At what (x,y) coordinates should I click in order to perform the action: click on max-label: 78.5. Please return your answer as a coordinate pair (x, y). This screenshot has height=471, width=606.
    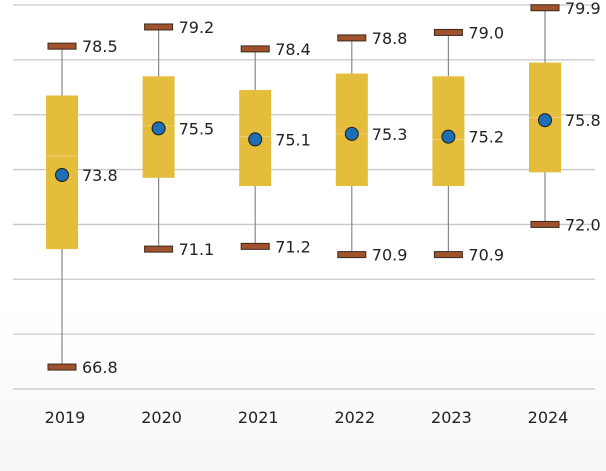
    Looking at the image, I should click on (100, 46).